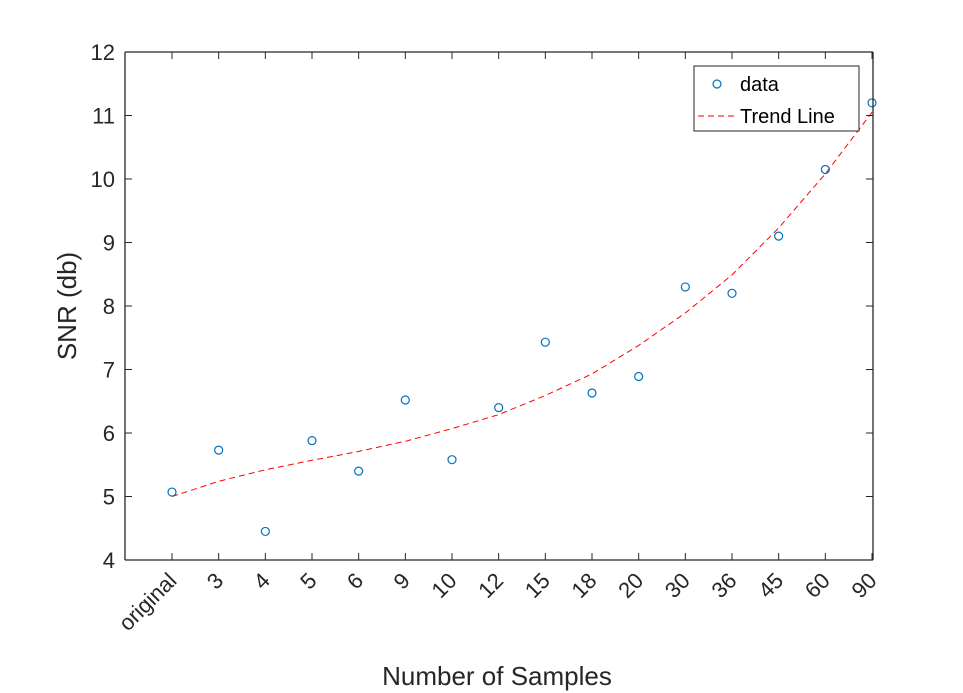 This screenshot has height=693, width=963. What do you see at coordinates (724, 585) in the screenshot?
I see `x-tick-label: 36` at bounding box center [724, 585].